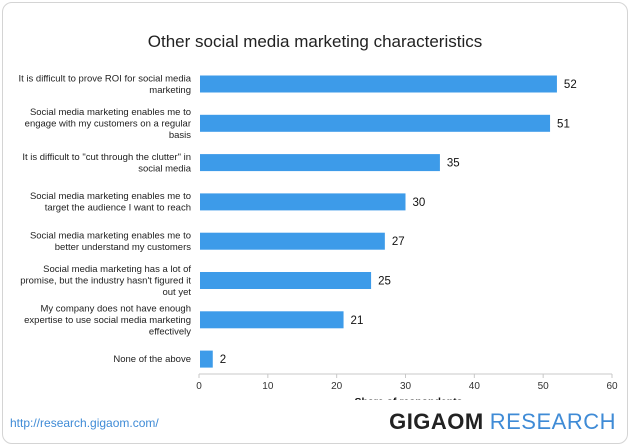  I want to click on category-label-line: effectively, so click(170, 331).